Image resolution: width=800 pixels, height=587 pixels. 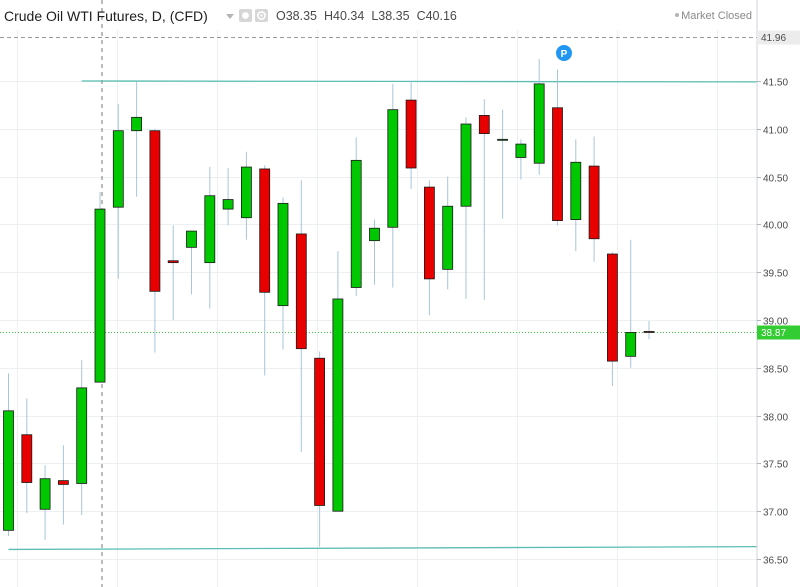 What do you see at coordinates (261, 15) in the screenshot?
I see `hide-icon` at bounding box center [261, 15].